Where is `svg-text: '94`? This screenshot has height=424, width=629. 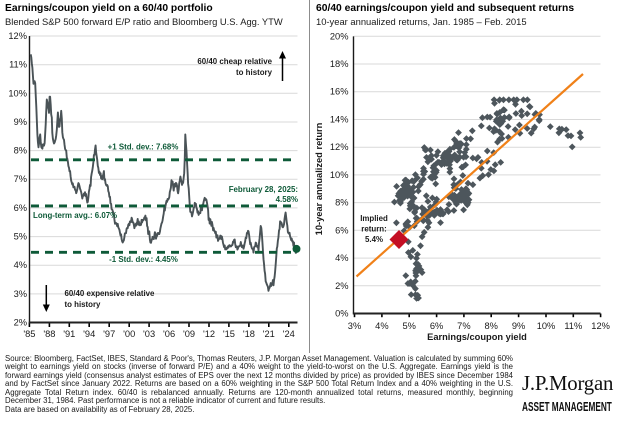 svg-text: '94 is located at coordinates (89, 334).